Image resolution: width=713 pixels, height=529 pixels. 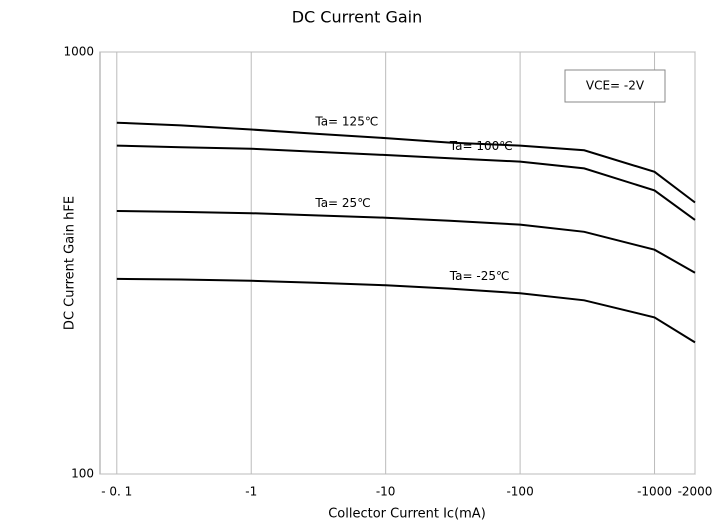 What do you see at coordinates (82, 474) in the screenshot?
I see `y-tick-label: 100` at bounding box center [82, 474].